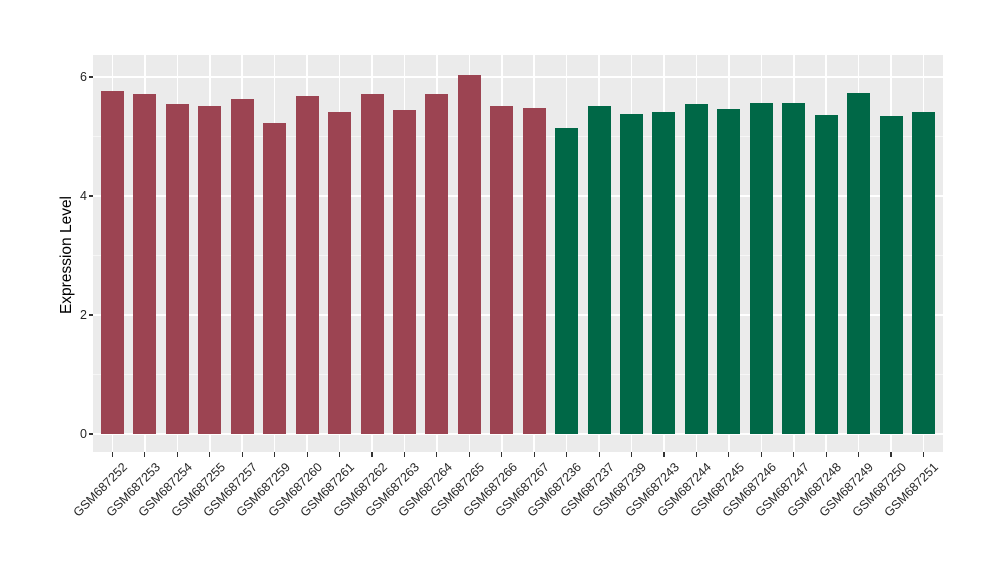  Describe the element at coordinates (83, 77) in the screenshot. I see `y-tick-label: 6` at that location.